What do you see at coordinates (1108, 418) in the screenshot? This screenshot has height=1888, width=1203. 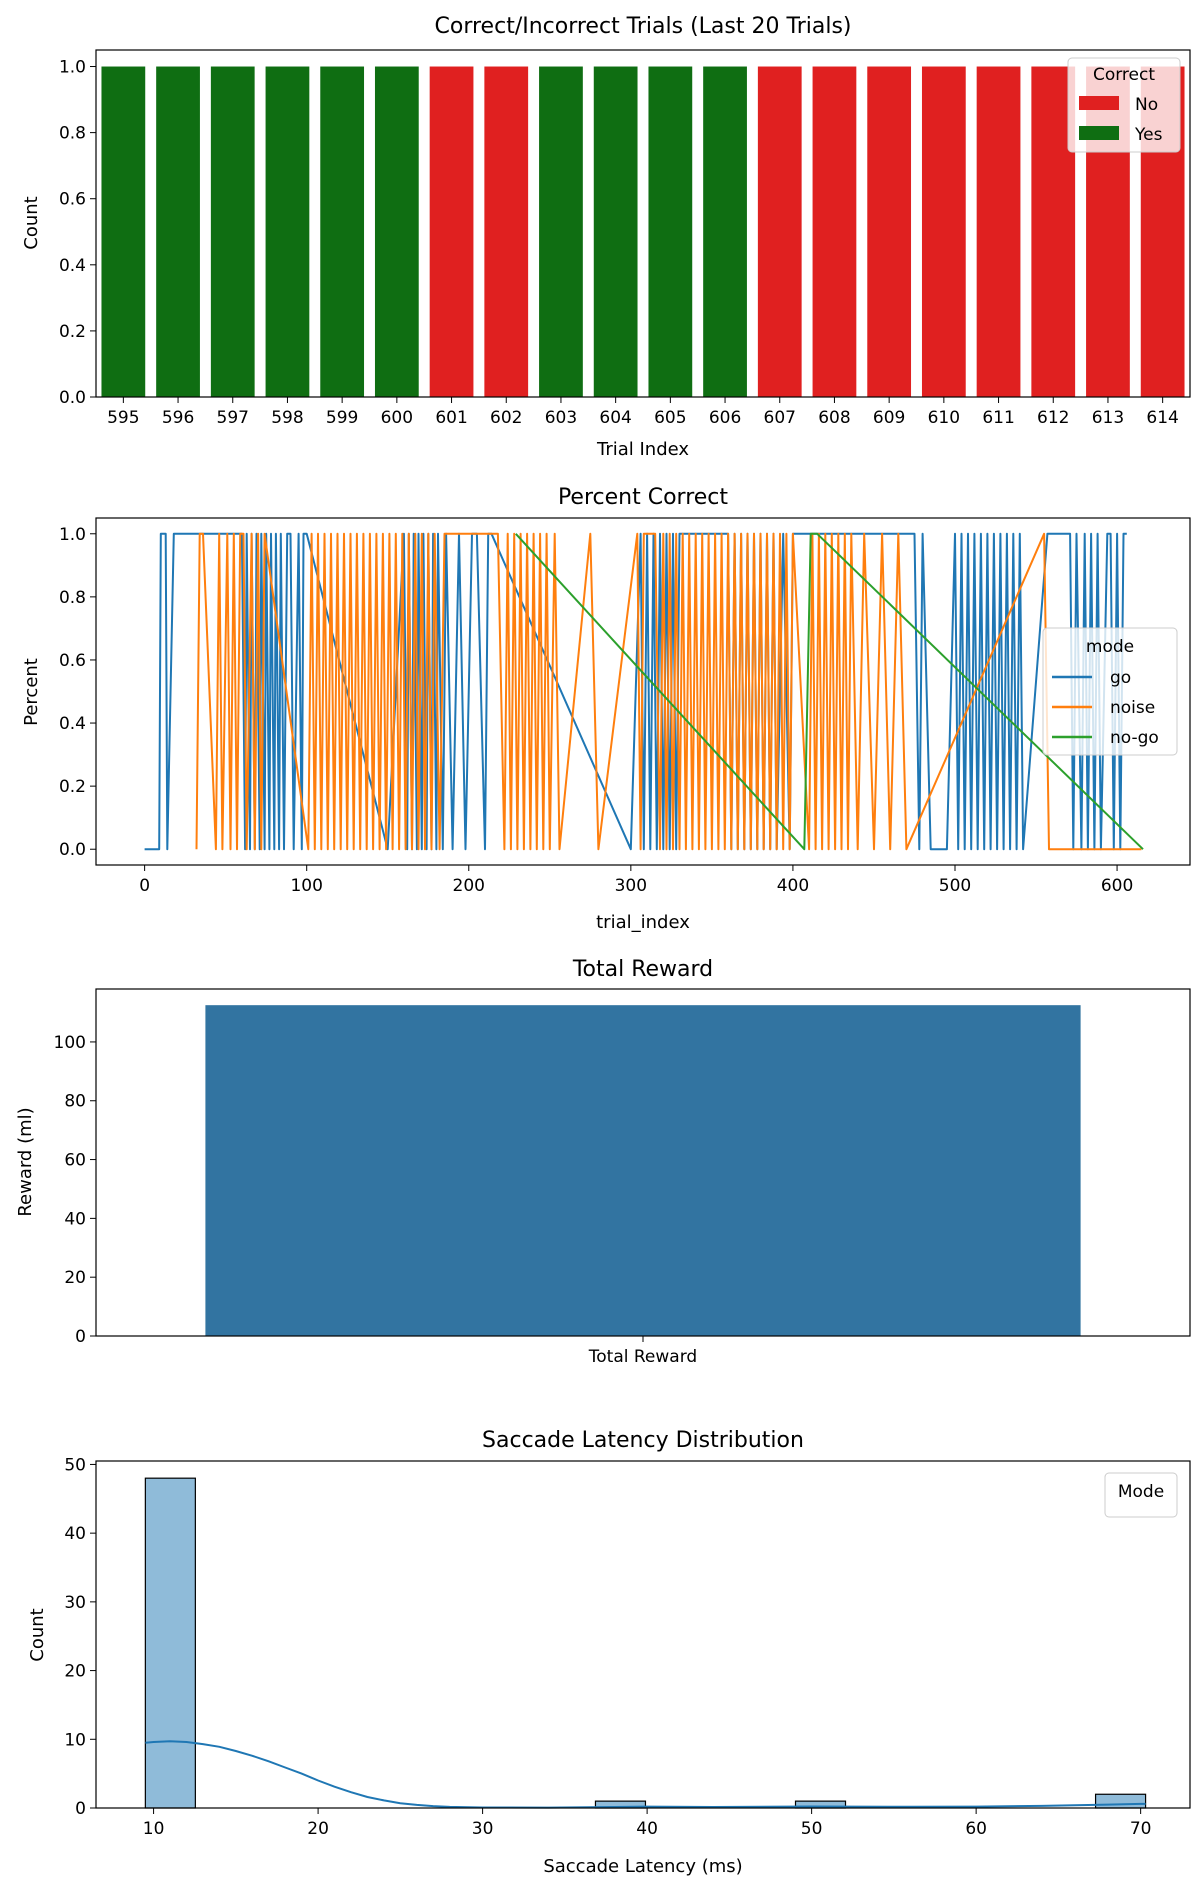 I see `x-tick-label: 613` at bounding box center [1108, 418].